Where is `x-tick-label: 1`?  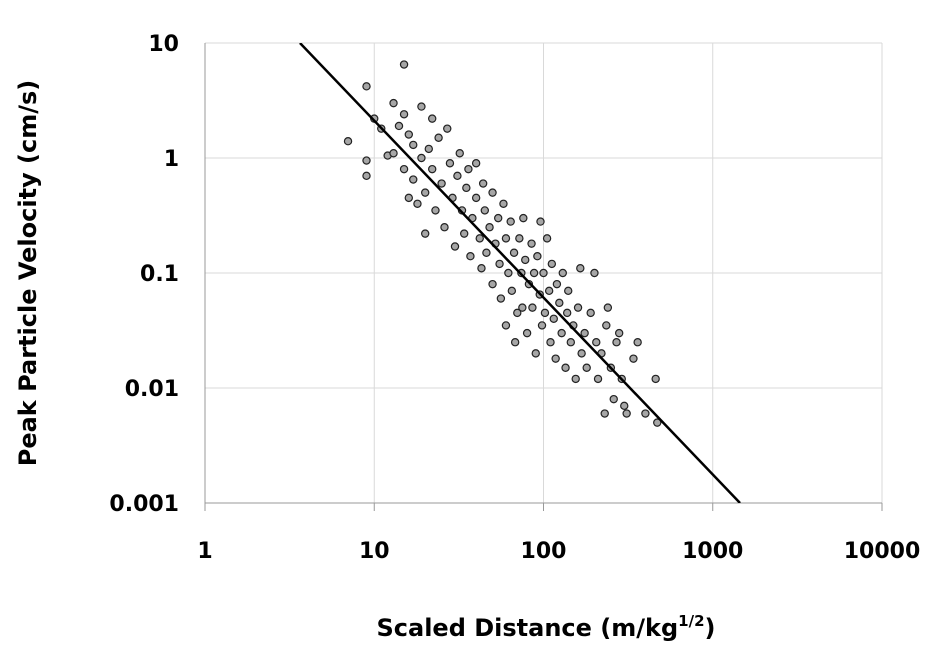
x-tick-label: 1 is located at coordinates (204, 551).